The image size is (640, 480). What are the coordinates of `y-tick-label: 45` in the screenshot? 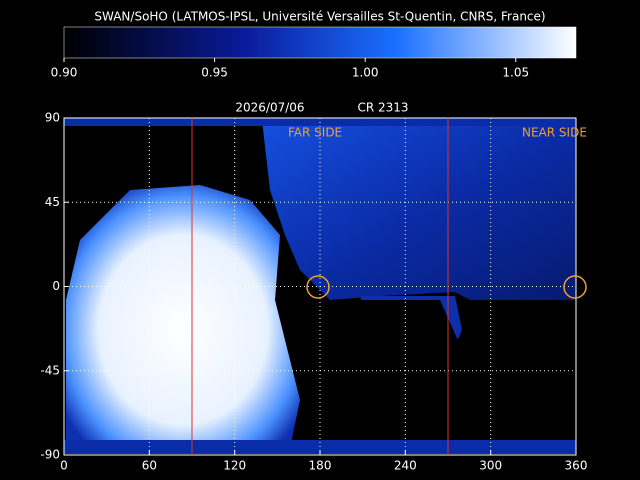 It's located at (52, 202).